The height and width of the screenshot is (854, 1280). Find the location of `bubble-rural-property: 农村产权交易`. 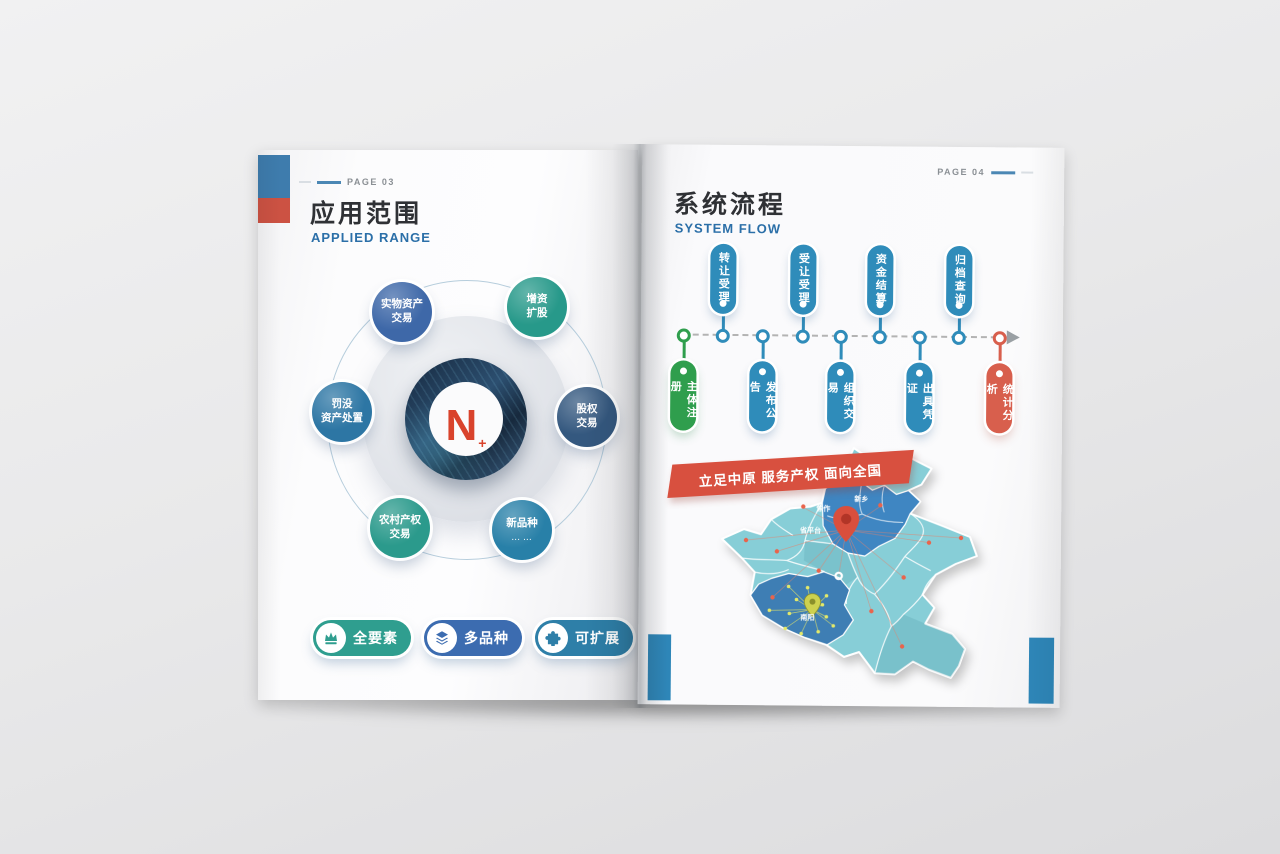

bubble-rural-property: 农村产权交易 is located at coordinates (400, 528).